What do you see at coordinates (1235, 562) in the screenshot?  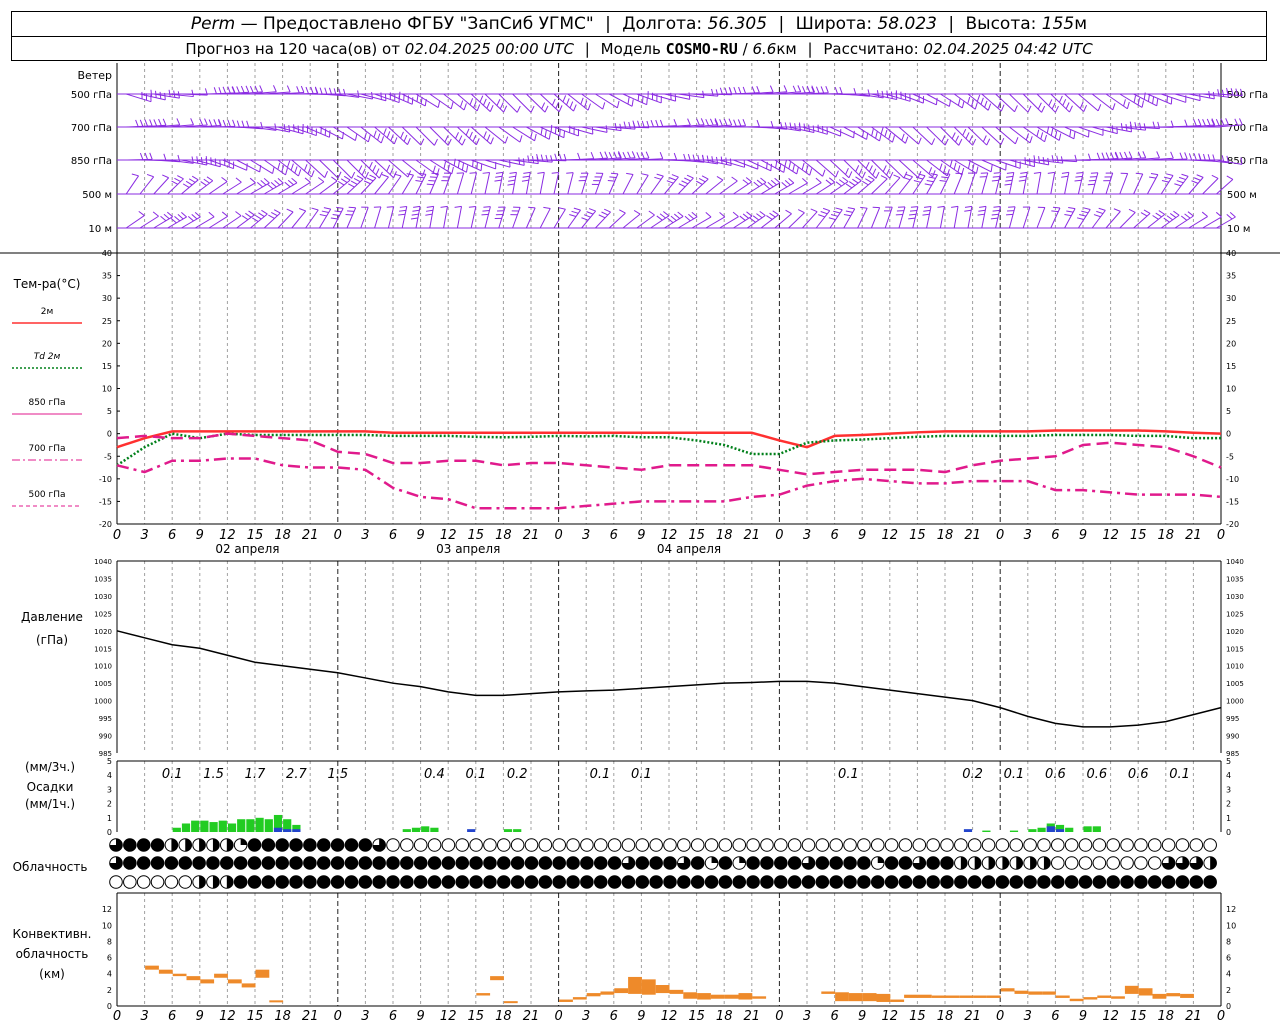 I see `pressure-ytick-label-right: 1040` at bounding box center [1235, 562].